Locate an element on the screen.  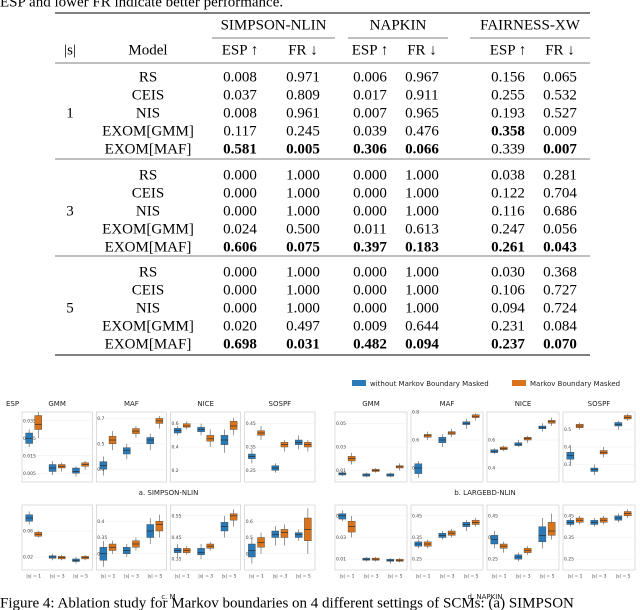
cell: 0.106 is located at coordinates (508, 290).